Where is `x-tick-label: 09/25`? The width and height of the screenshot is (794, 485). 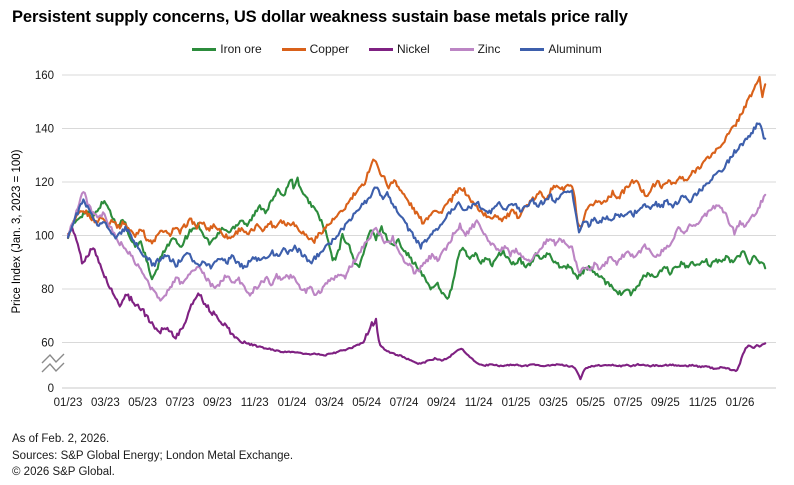
x-tick-label: 09/25 is located at coordinates (665, 403).